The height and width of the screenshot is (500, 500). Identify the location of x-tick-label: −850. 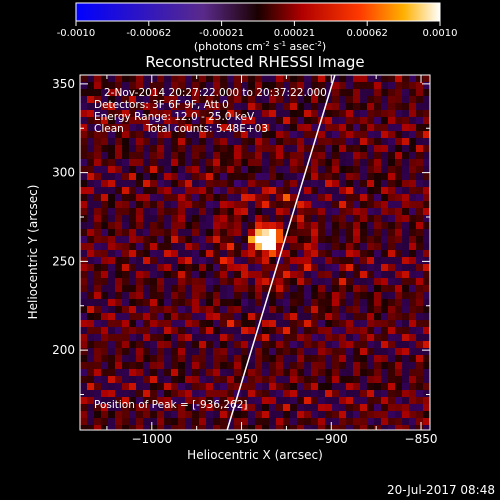
(421, 439).